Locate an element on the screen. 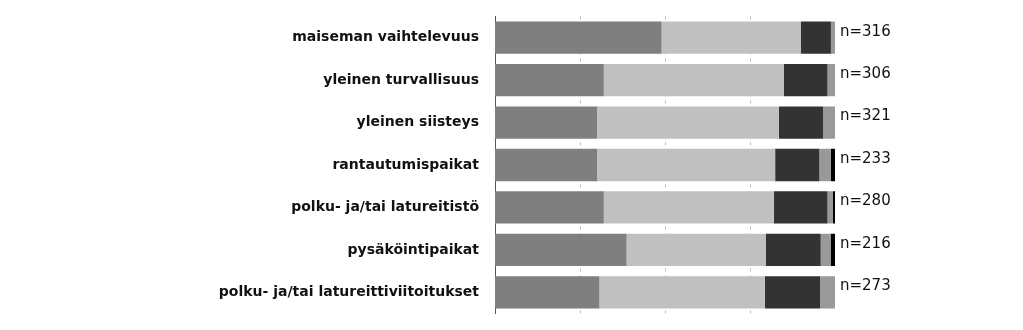  y-tick-label: polku- ja/tai latureitistö is located at coordinates (385, 206).